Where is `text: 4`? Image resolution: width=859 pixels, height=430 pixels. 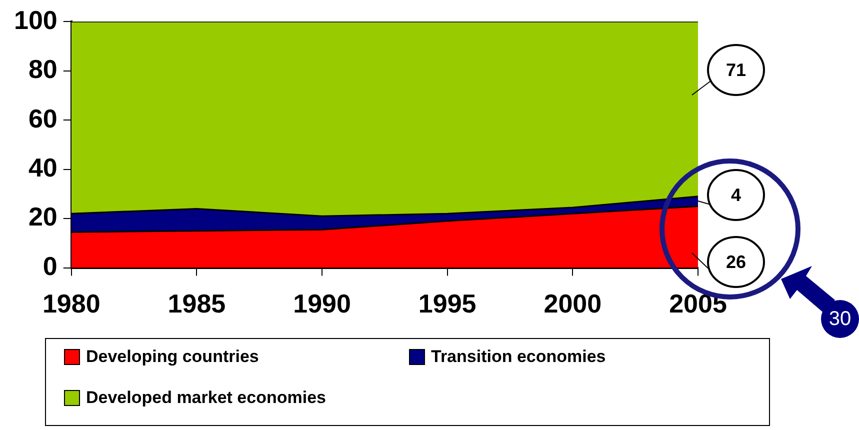
text: 4 is located at coordinates (736, 194).